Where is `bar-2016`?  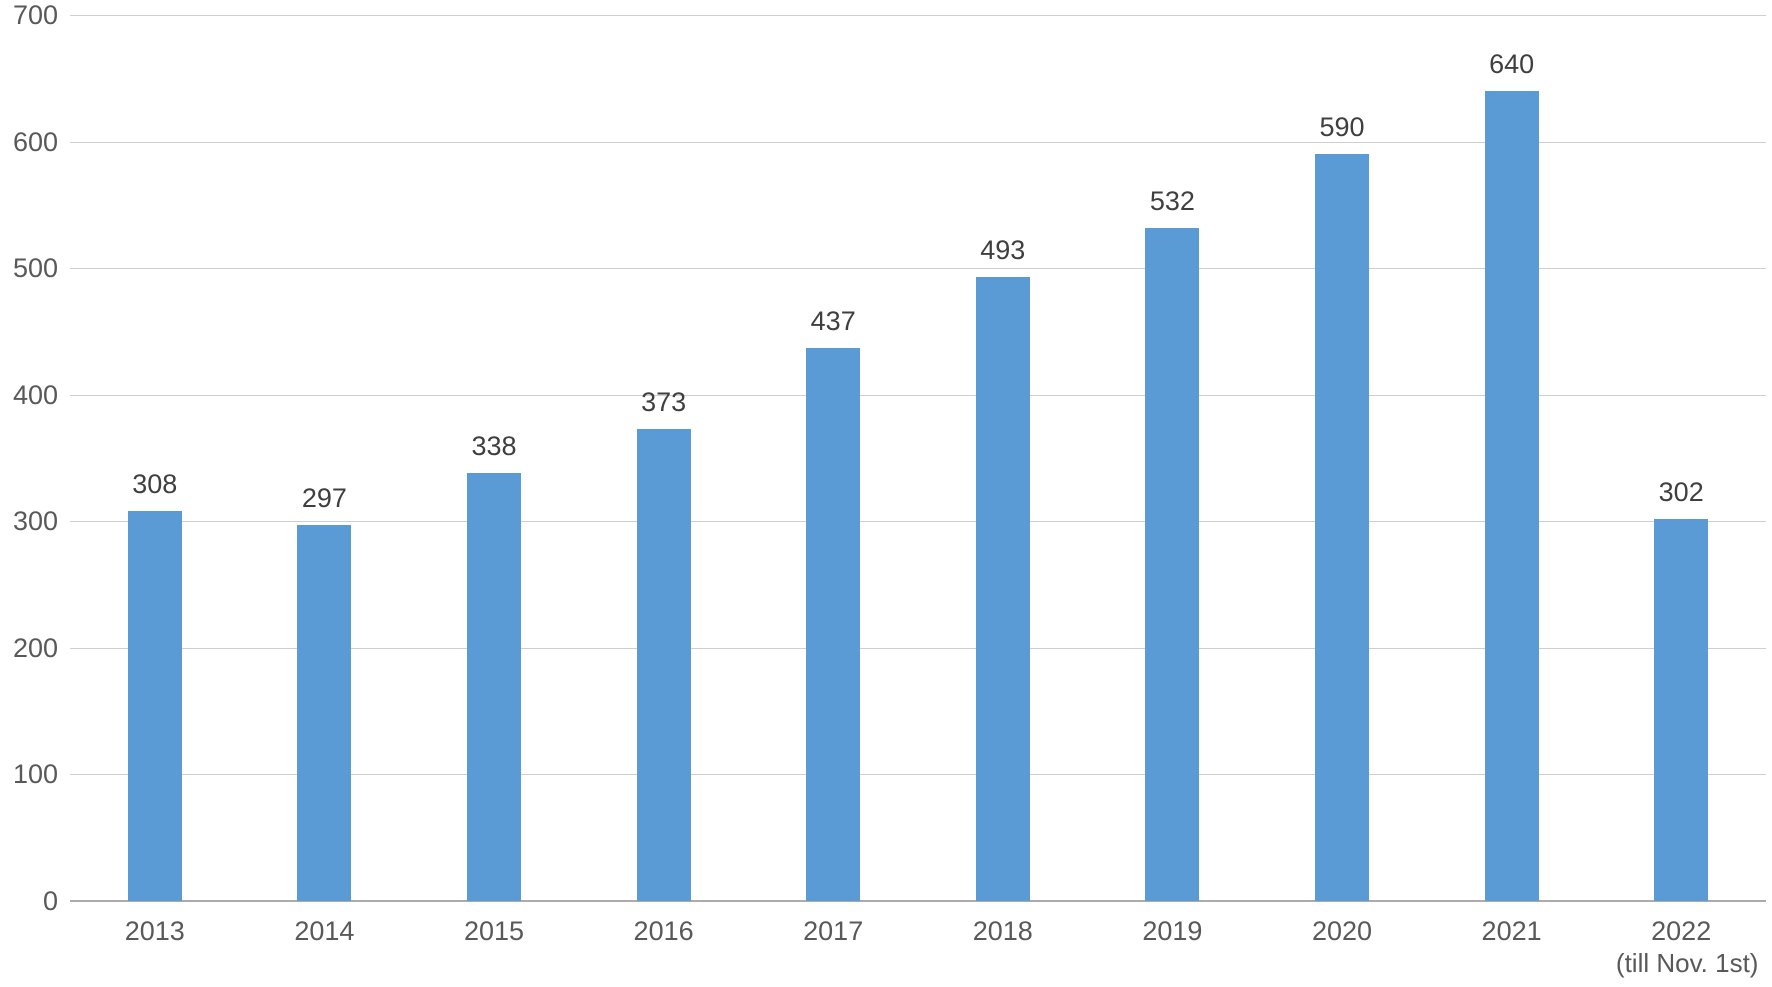 bar-2016 is located at coordinates (663, 664).